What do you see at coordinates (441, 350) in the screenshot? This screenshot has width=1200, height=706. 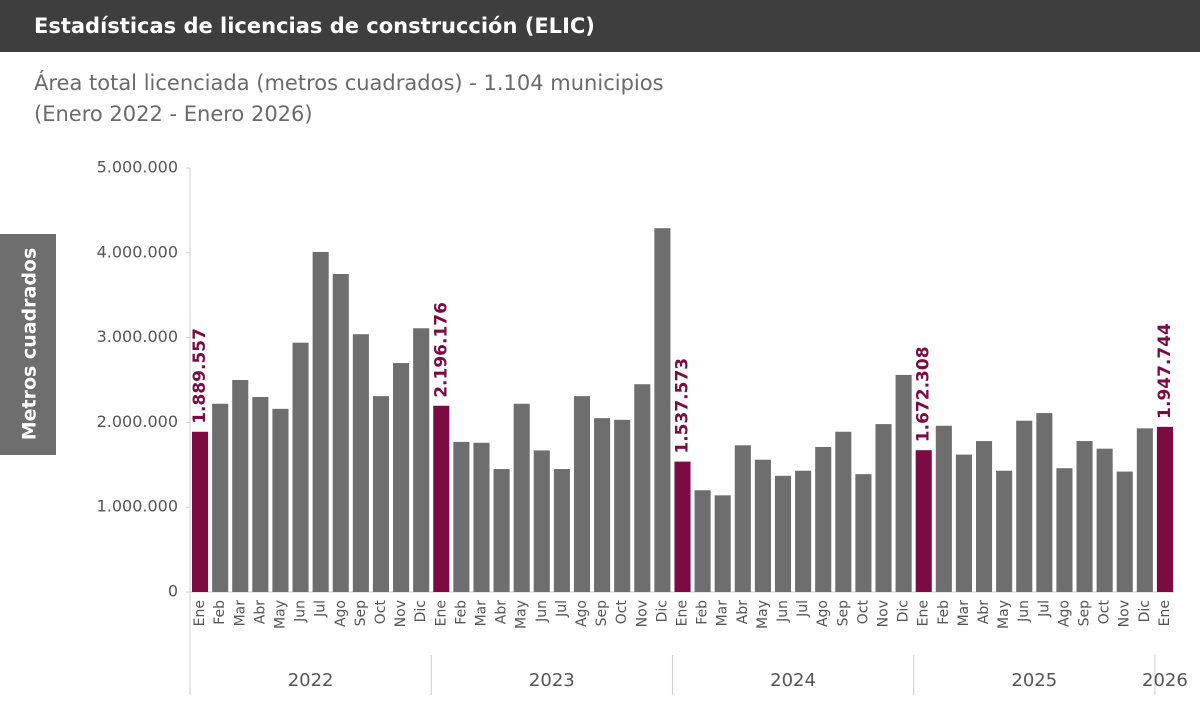 I see `value-label: 2.196.176` at bounding box center [441, 350].